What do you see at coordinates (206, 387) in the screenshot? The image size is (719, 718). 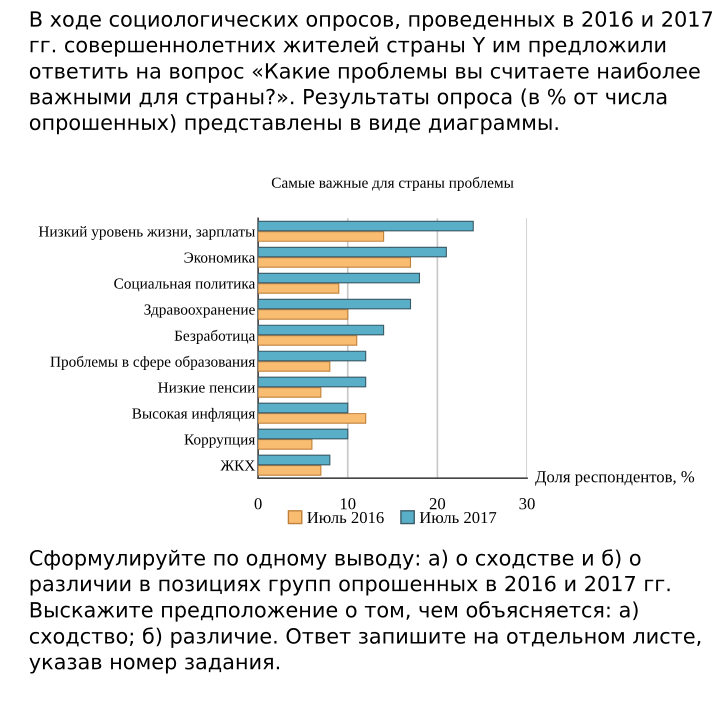 I see `y-tick-label: Низкие пенсии` at bounding box center [206, 387].